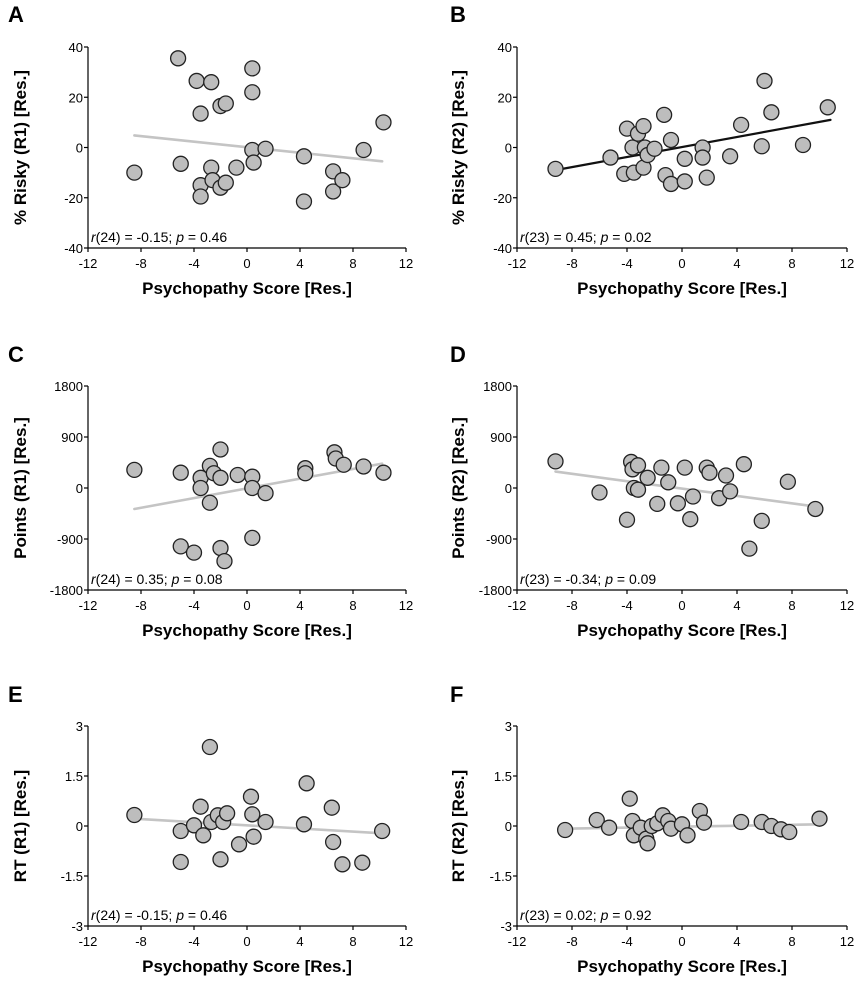  I want to click on y-tick-label: 3, so click(508, 726).